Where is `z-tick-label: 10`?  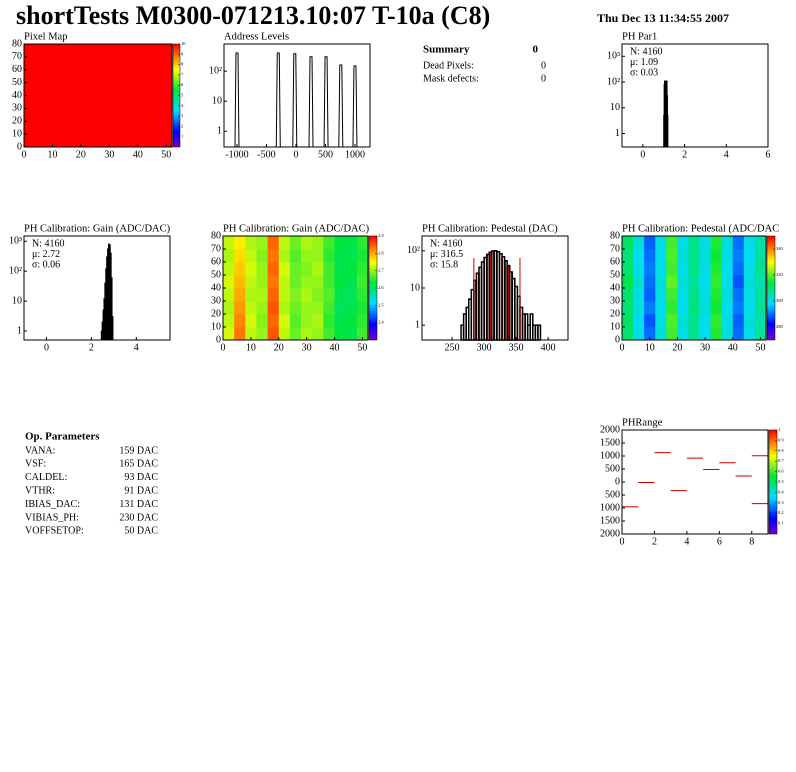 z-tick-label: 10 is located at coordinates (183, 43).